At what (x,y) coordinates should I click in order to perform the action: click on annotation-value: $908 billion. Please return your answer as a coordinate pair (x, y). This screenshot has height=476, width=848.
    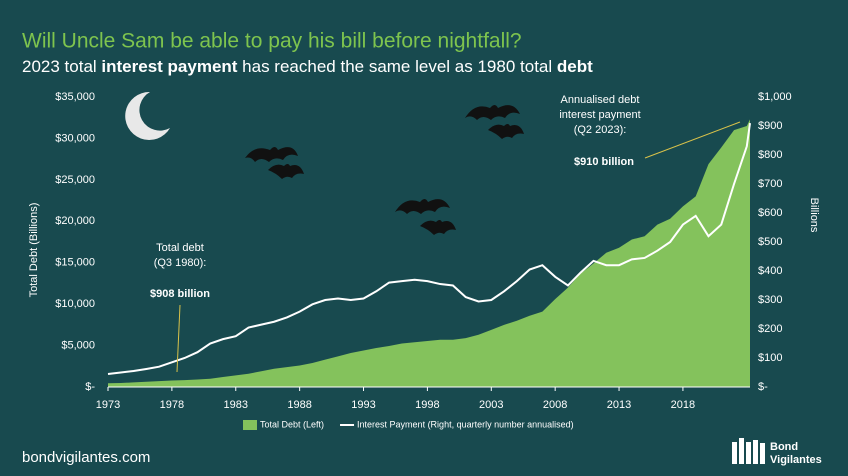
    Looking at the image, I should click on (180, 294).